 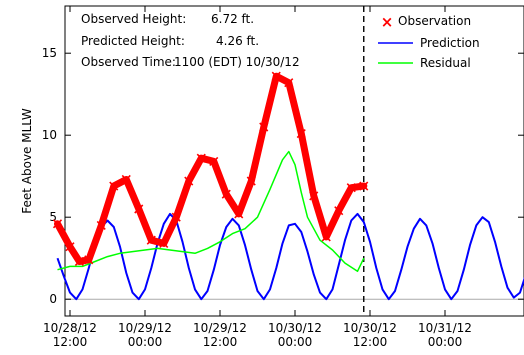 I want to click on legend-residual: Residual, so click(x=424, y=63).